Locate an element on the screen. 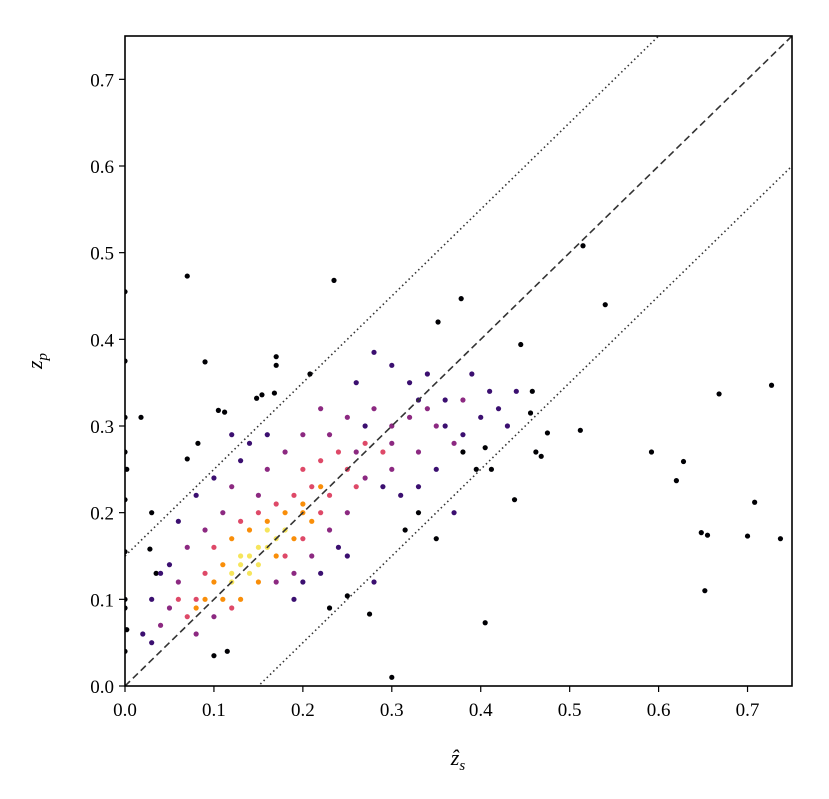 The width and height of the screenshot is (829, 799). y-tick-label: 0.3 is located at coordinates (102, 427).